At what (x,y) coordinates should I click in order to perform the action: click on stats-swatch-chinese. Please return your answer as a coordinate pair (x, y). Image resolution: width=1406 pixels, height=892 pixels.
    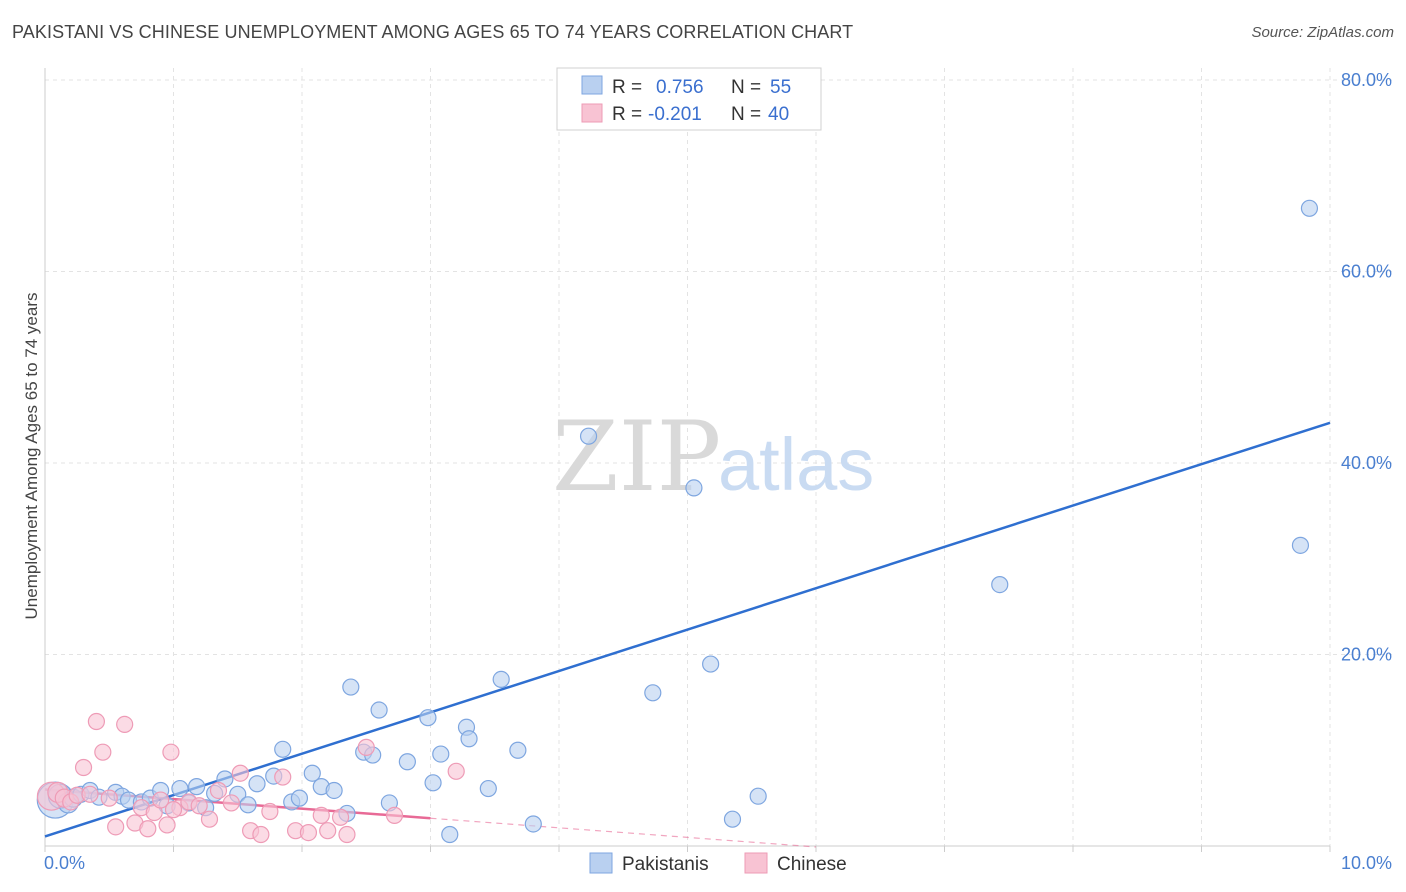
    Looking at the image, I should click on (592, 113).